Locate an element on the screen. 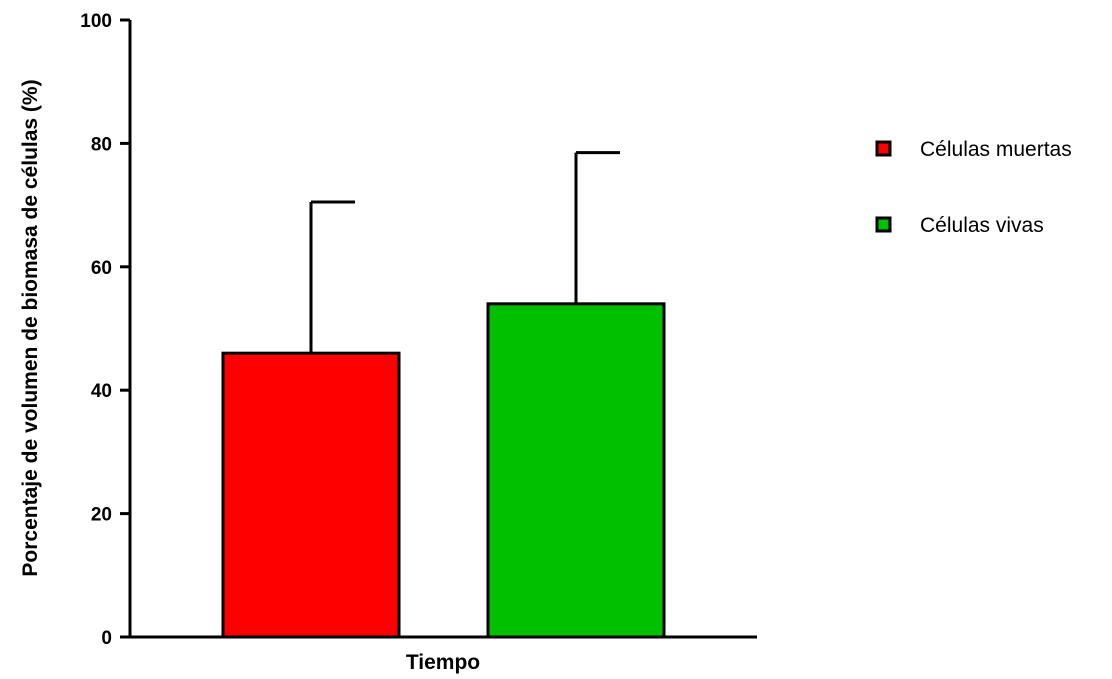  legend: Células muertas Células vivas is located at coordinates (973, 187).